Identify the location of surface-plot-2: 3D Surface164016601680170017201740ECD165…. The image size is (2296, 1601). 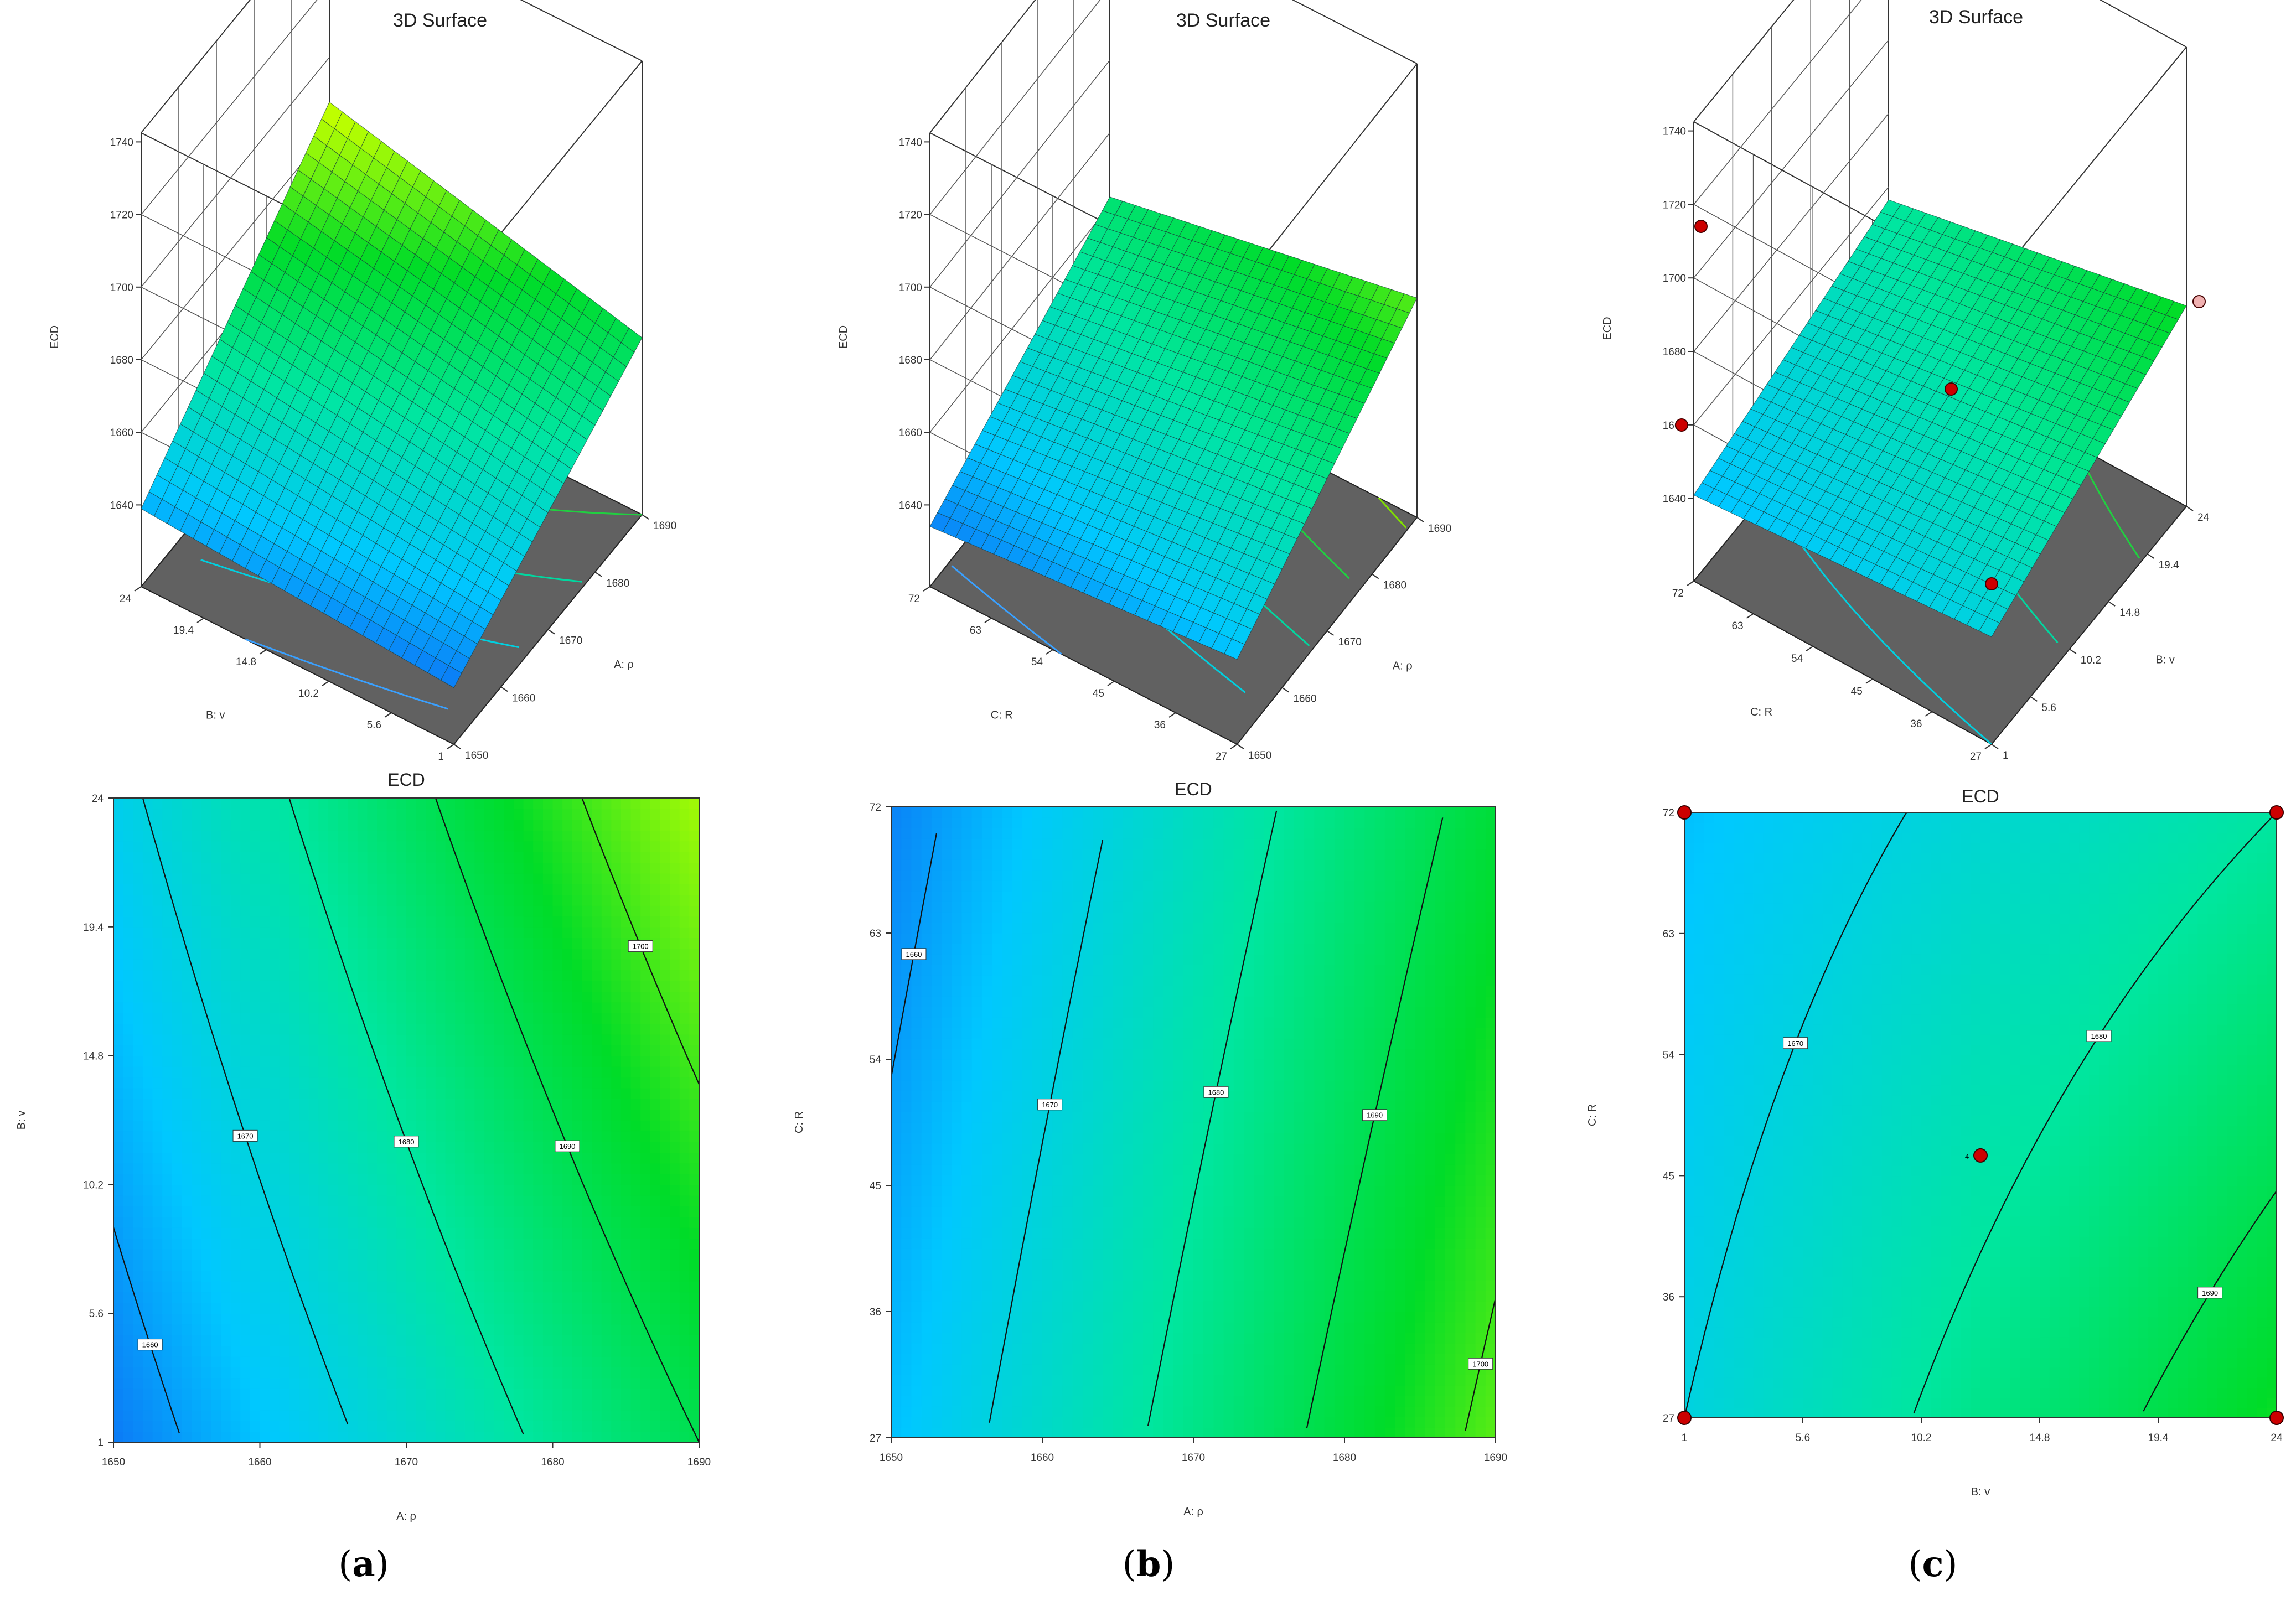
(1144, 381).